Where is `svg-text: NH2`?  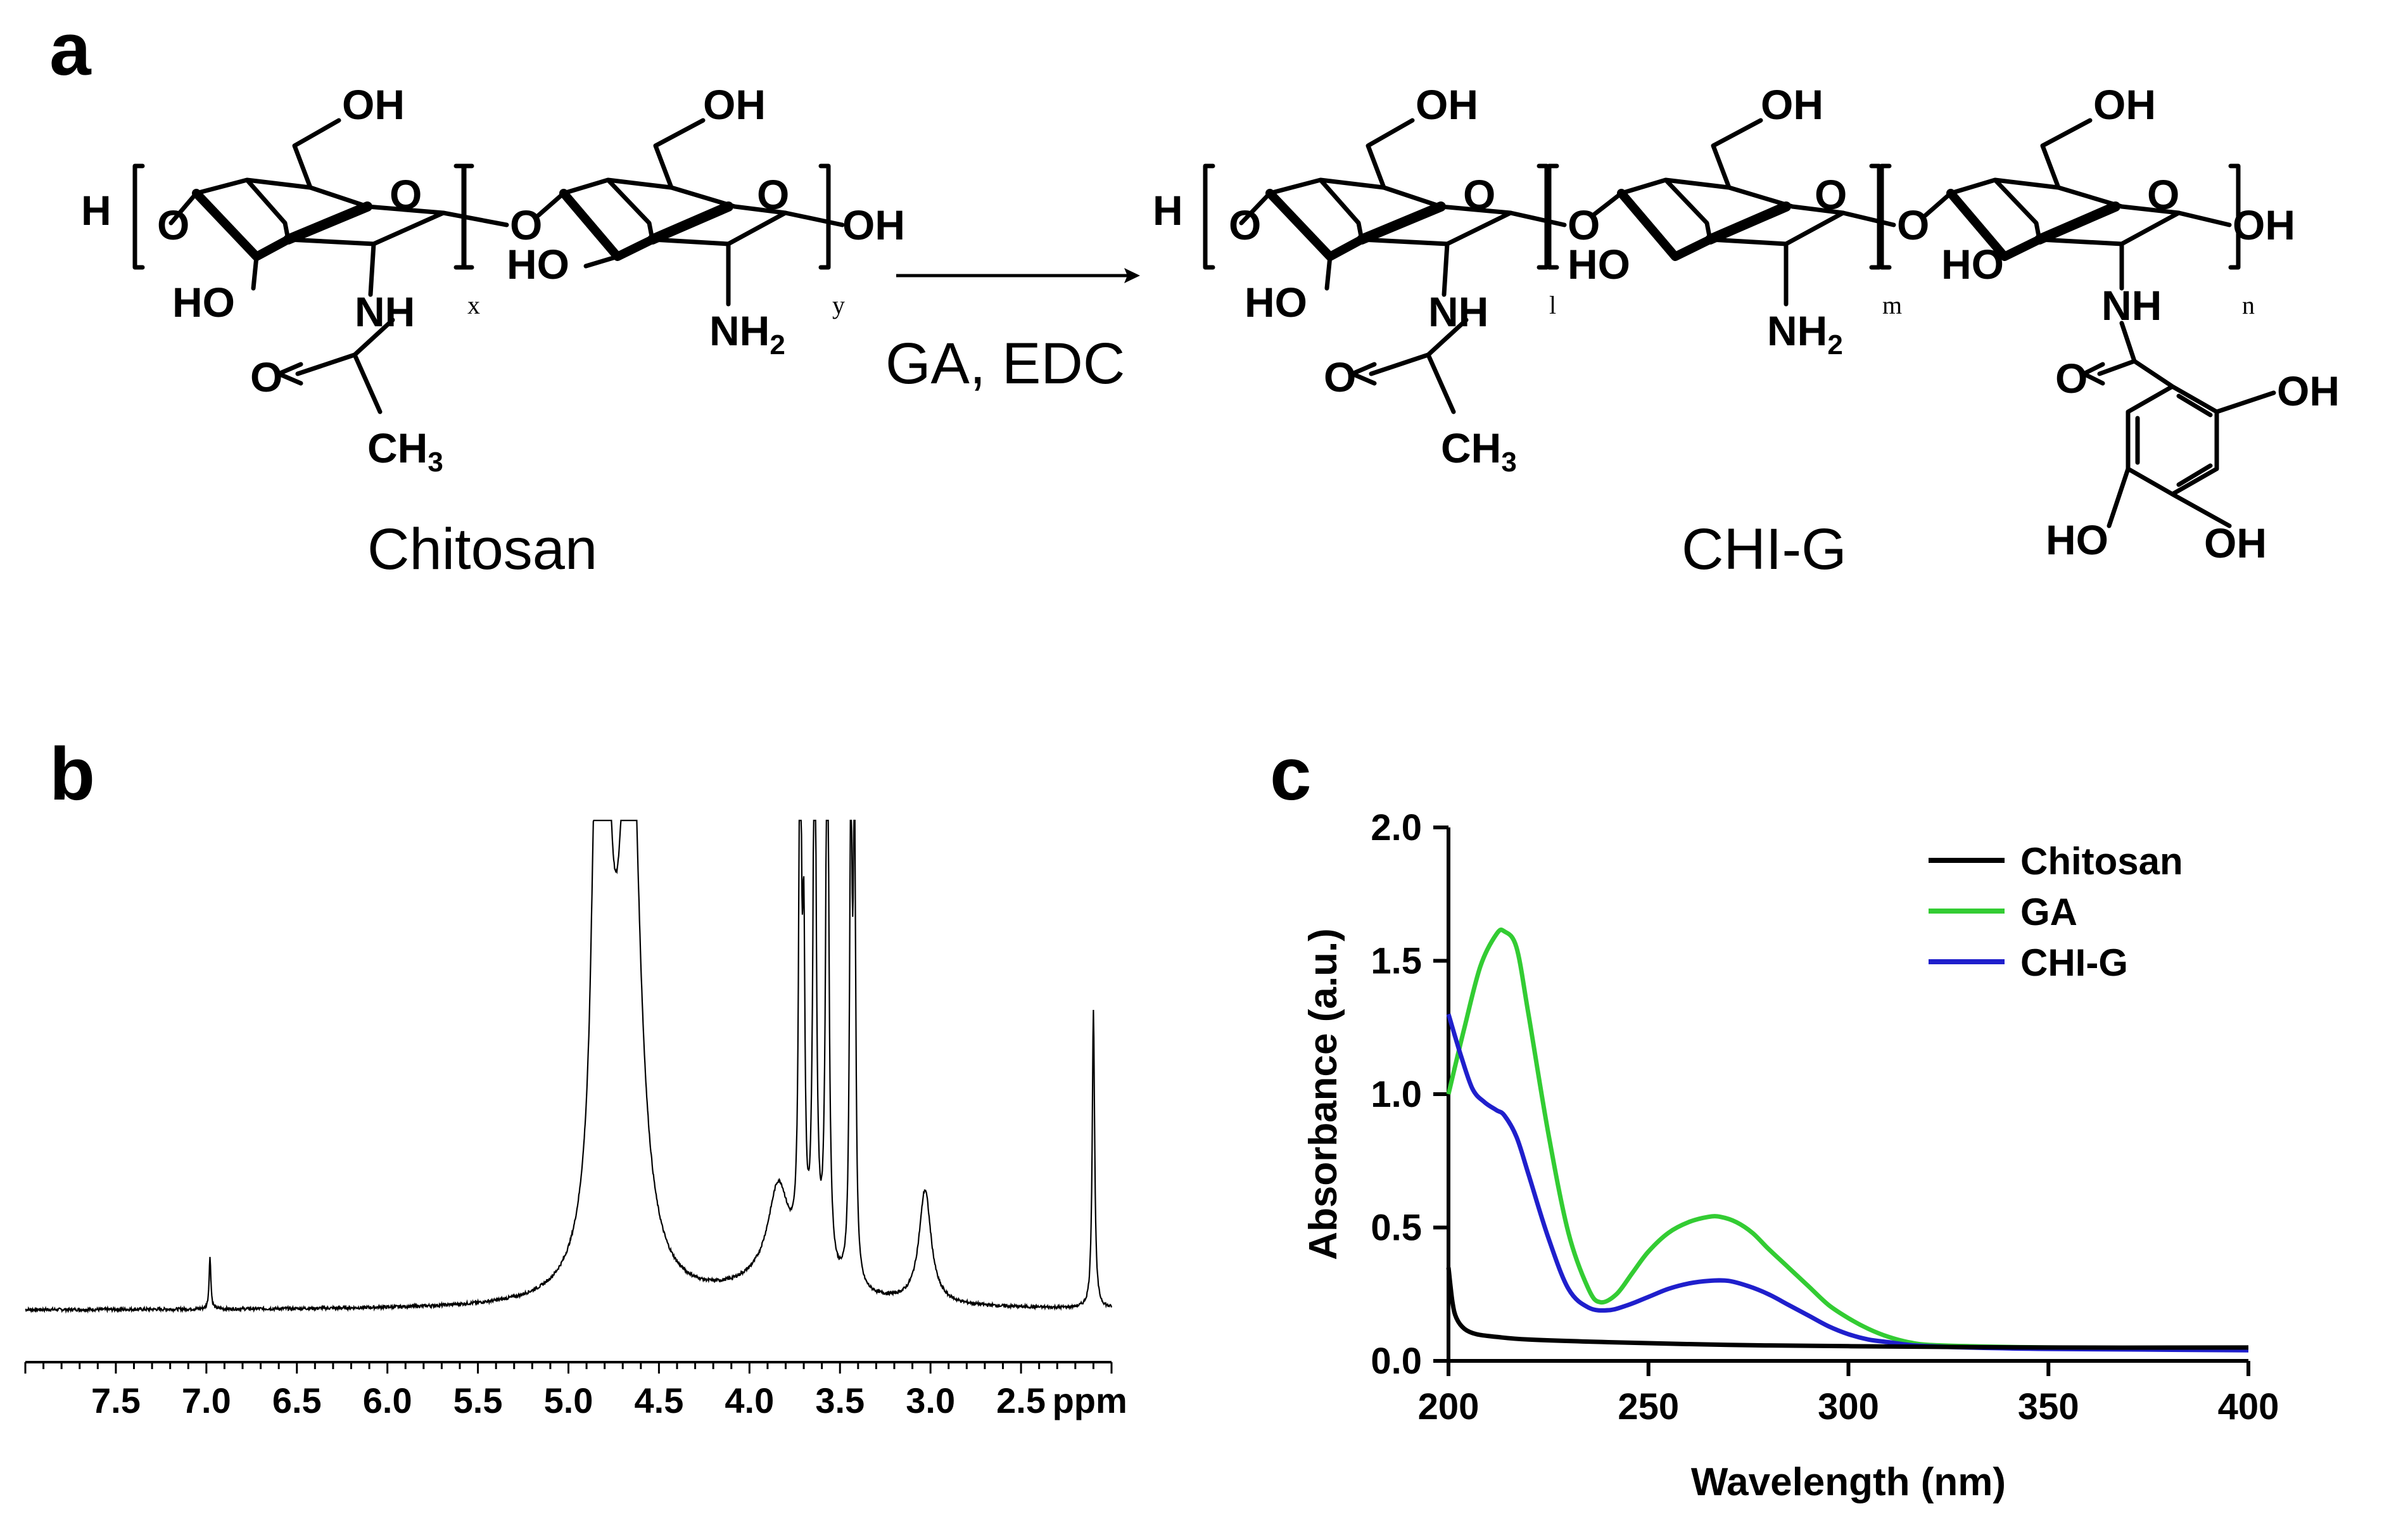 svg-text: NH2 is located at coordinates (1805, 333).